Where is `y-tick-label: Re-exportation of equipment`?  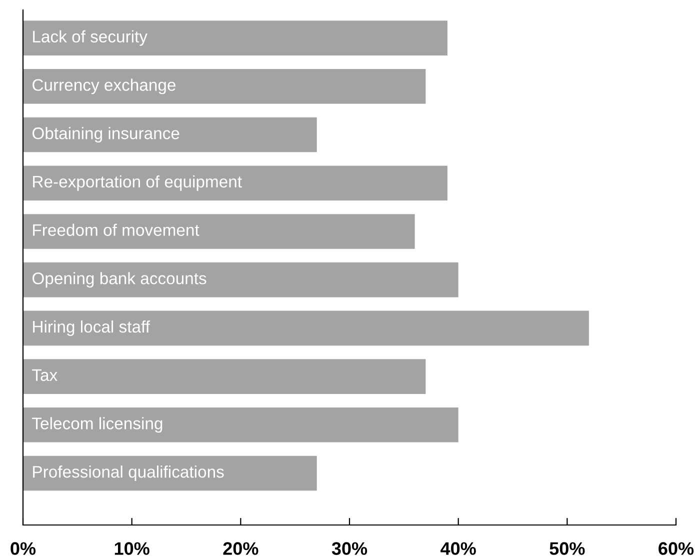 y-tick-label: Re-exportation of equipment is located at coordinates (137, 183).